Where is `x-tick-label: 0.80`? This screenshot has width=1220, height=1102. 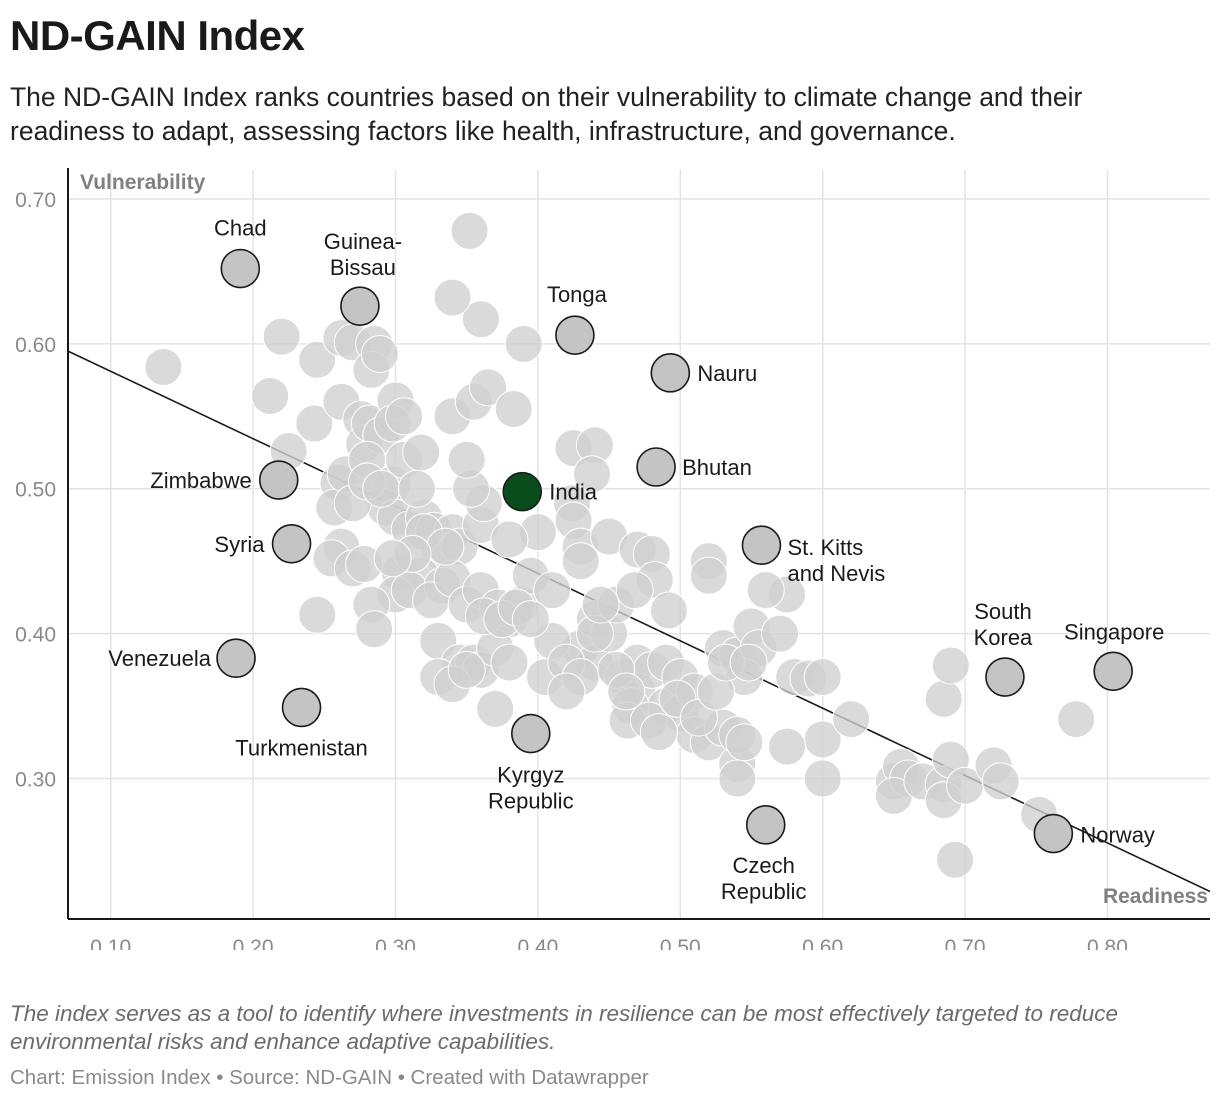
x-tick-label: 0.80 is located at coordinates (1107, 943).